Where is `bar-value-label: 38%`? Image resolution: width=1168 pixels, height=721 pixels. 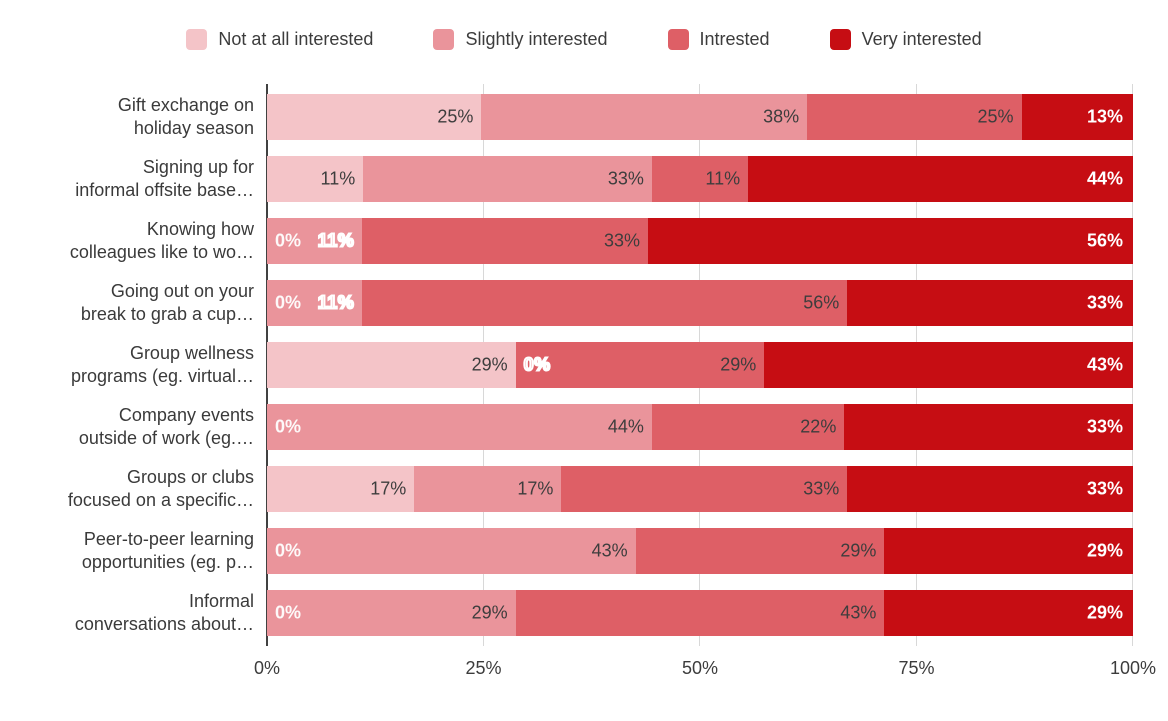 bar-value-label: 38% is located at coordinates (781, 116).